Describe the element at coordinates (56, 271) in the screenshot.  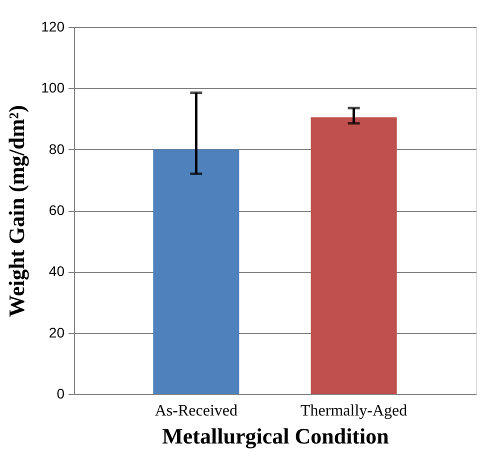
I see `y-tick-label: 40` at that location.